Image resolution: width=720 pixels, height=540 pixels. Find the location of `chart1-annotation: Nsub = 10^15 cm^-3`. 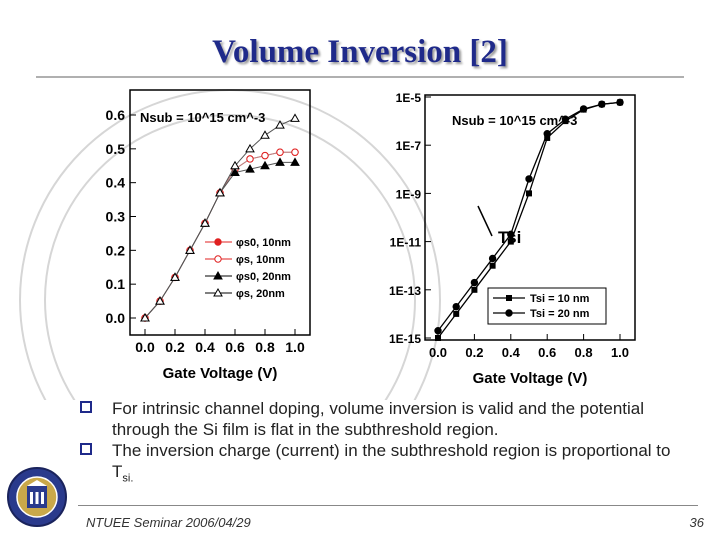

chart1-annotation: Nsub = 10^15 cm^-3 is located at coordinates (202, 117).